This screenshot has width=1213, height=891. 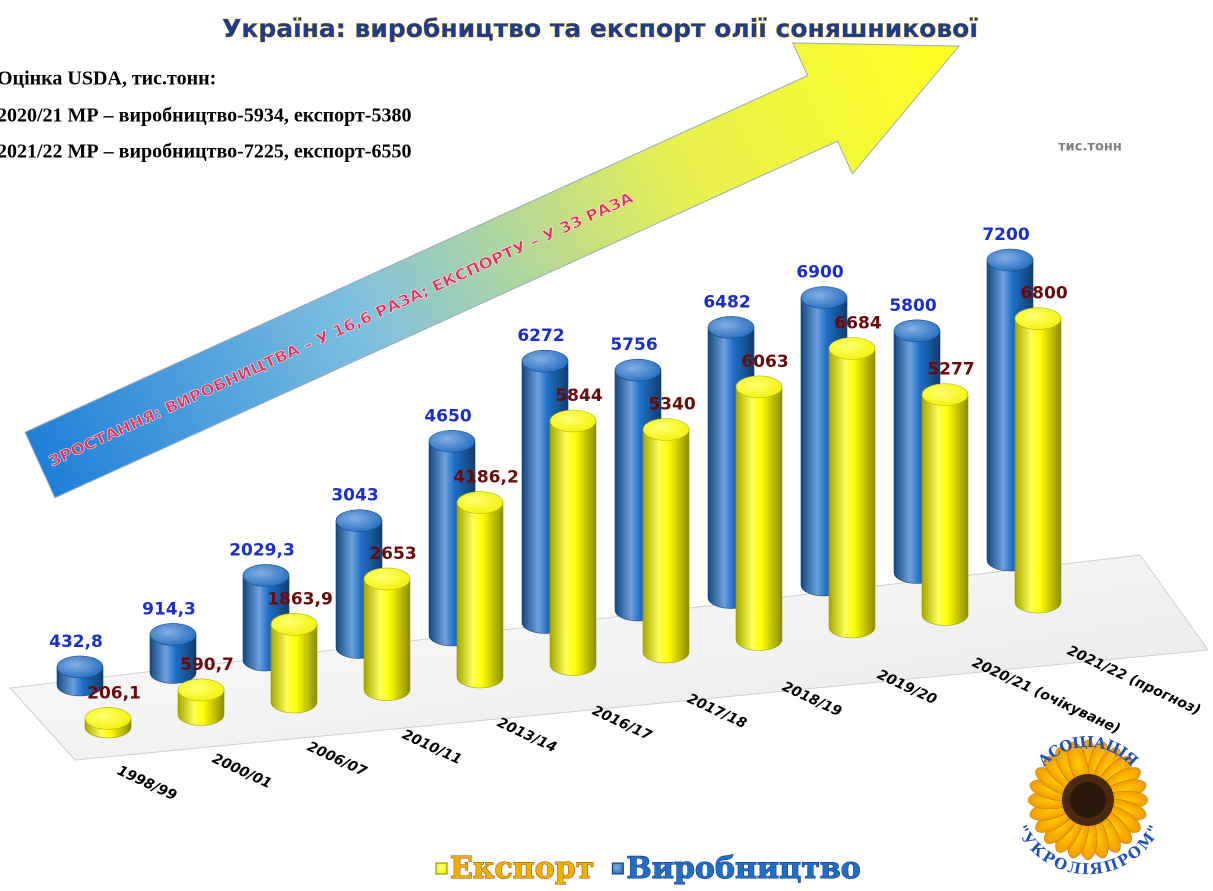 What do you see at coordinates (354, 496) in the screenshot?
I see `value-label: 3043` at bounding box center [354, 496].